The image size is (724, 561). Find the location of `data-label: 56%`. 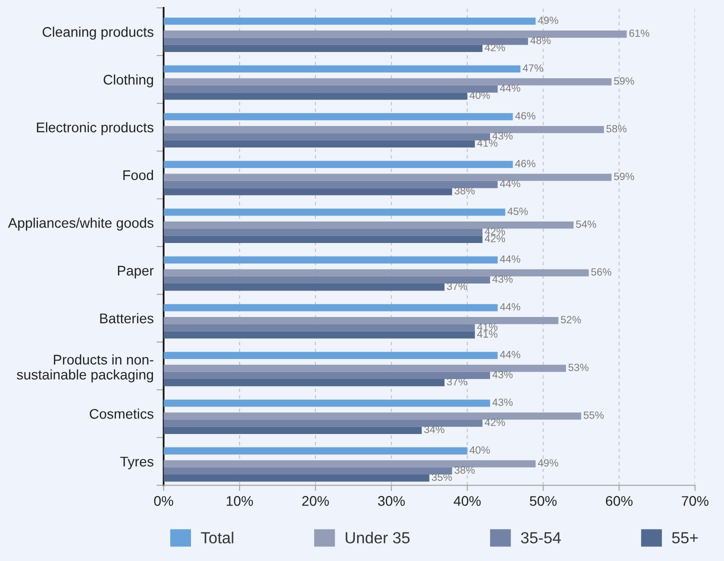

data-label: 56% is located at coordinates (601, 272).